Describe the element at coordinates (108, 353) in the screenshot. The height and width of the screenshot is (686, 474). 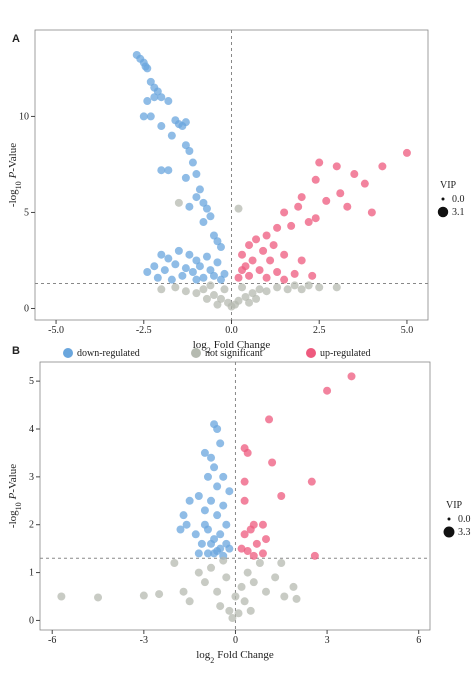
I see `legend-label: down-regulated` at that location.